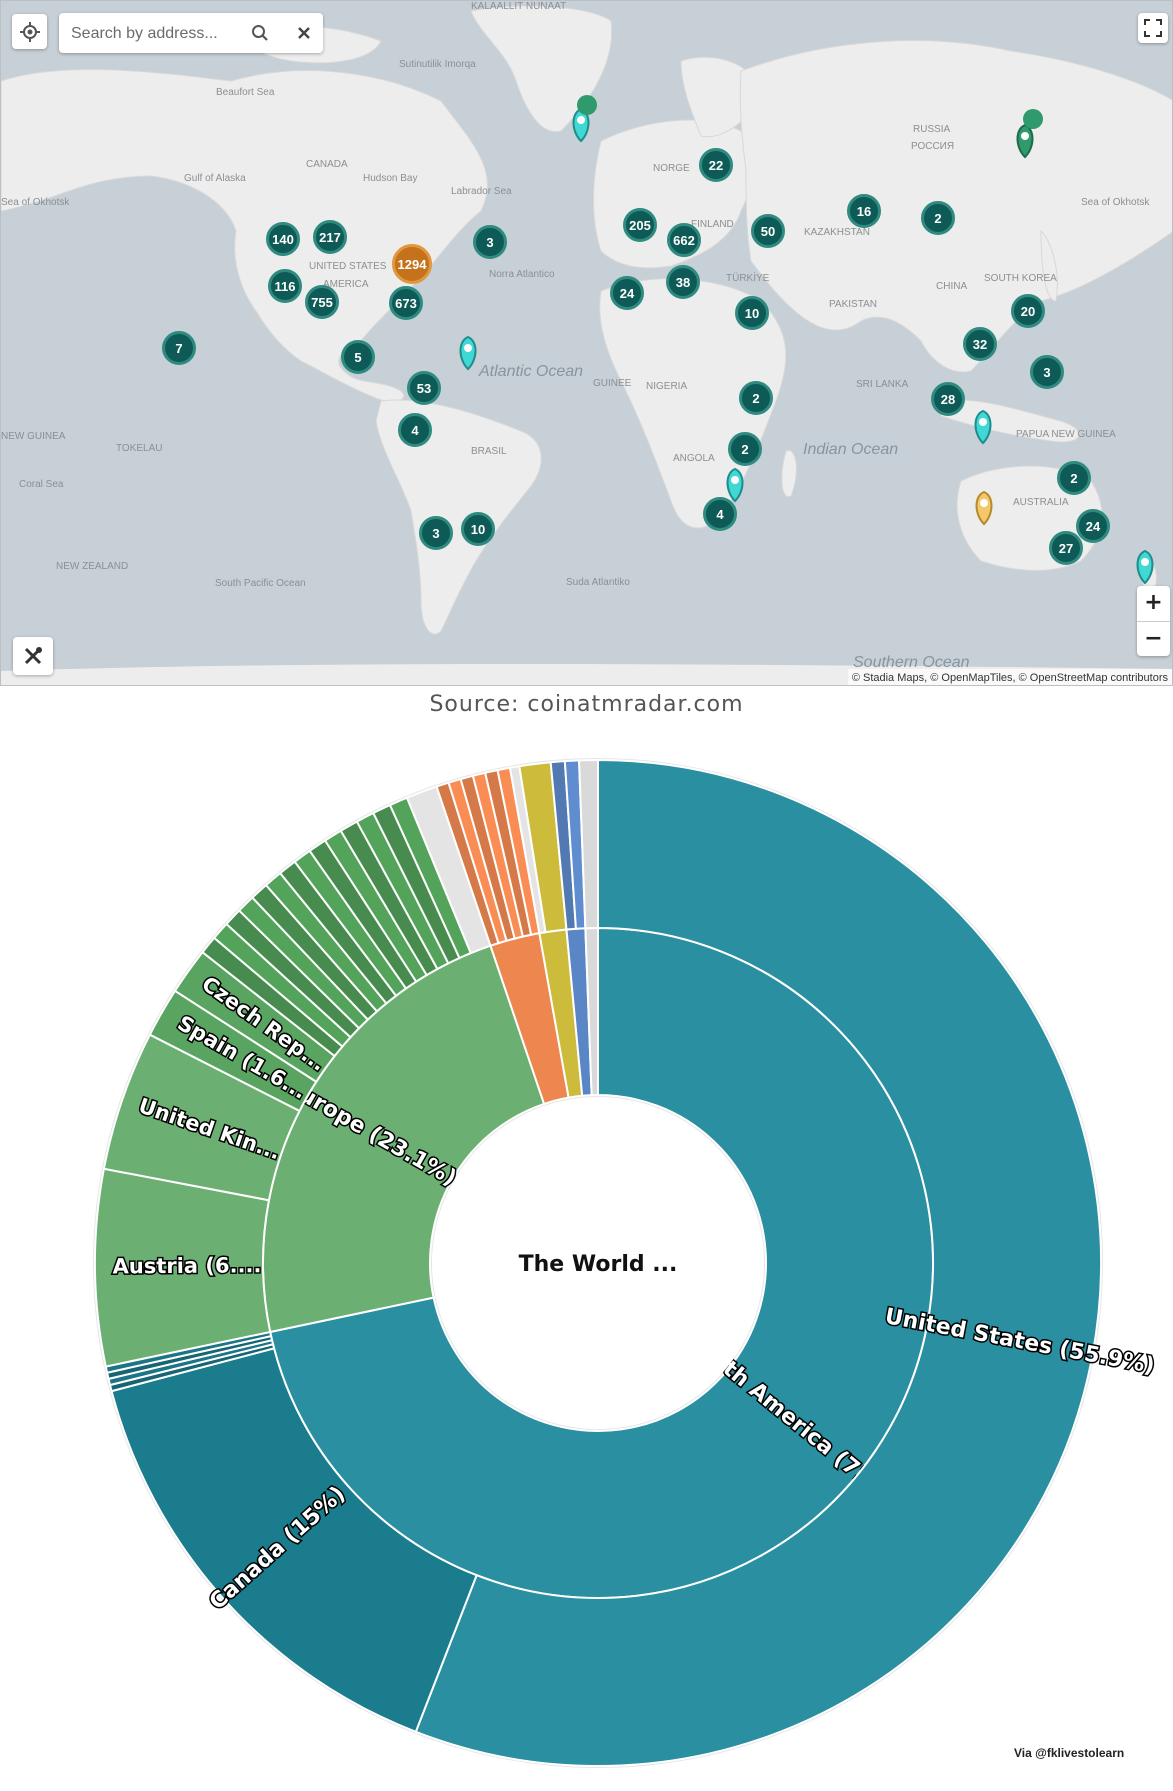 This screenshot has height=1791, width=1173. I want to click on tools-button, so click(33, 656).